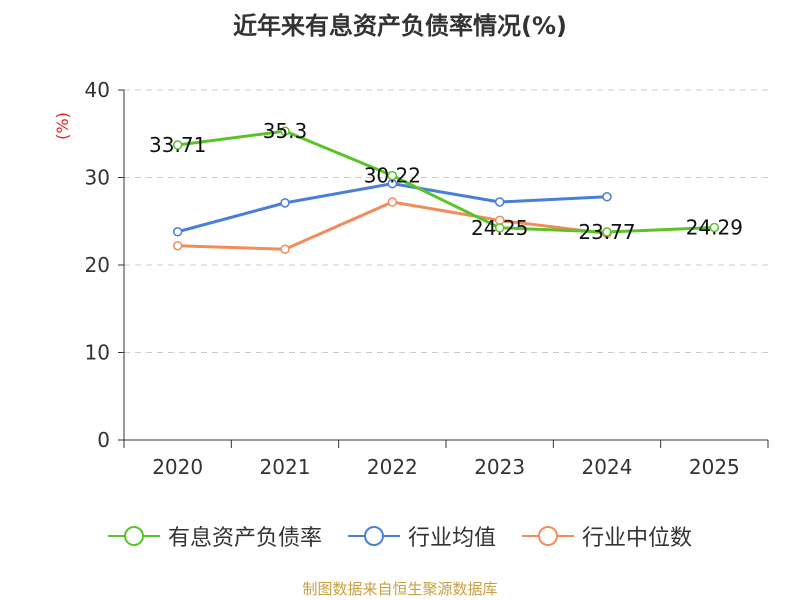 The image size is (800, 600). What do you see at coordinates (392, 467) in the screenshot?
I see `x-tick-label: 2022` at bounding box center [392, 467].